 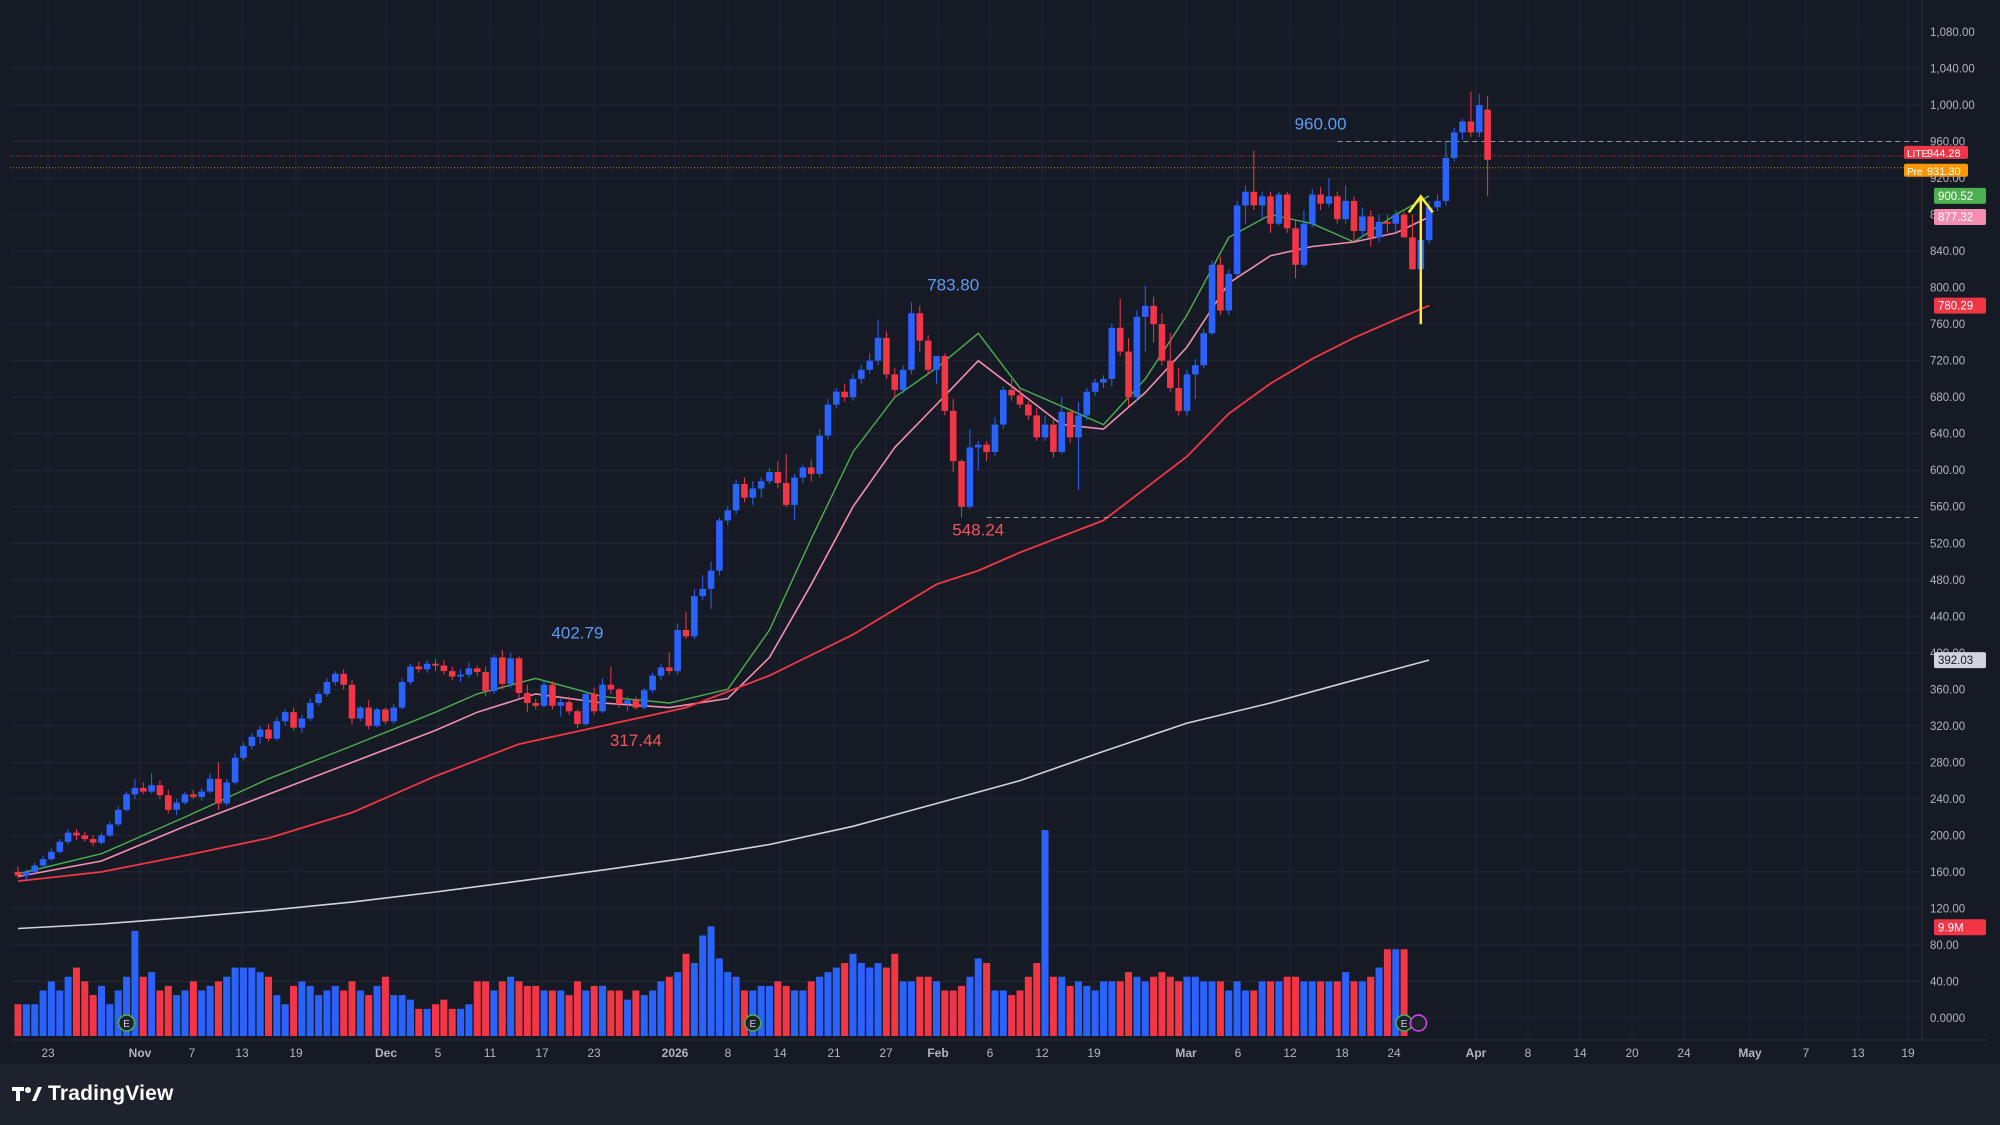 What do you see at coordinates (1917, 154) in the screenshot?
I see `axis-badge-prefix: LITE` at bounding box center [1917, 154].